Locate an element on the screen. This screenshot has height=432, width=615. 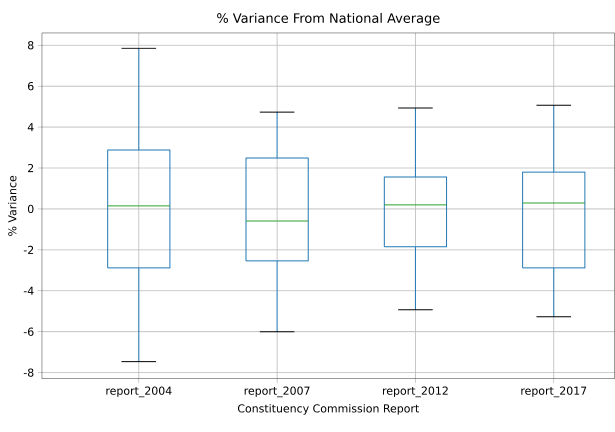
y-tick-label: 4 is located at coordinates (31, 127).